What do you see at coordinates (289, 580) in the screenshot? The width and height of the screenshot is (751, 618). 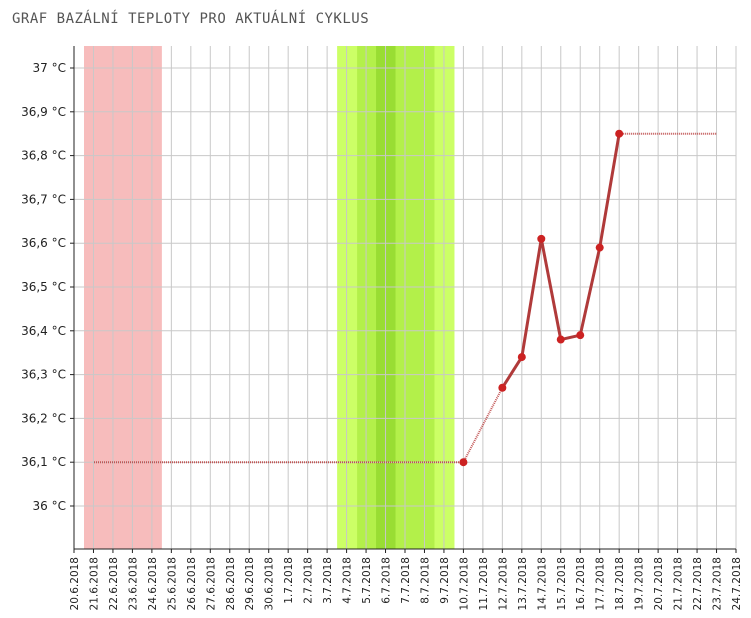 I see `x-tick-label: 1.7.2018` at bounding box center [289, 580].